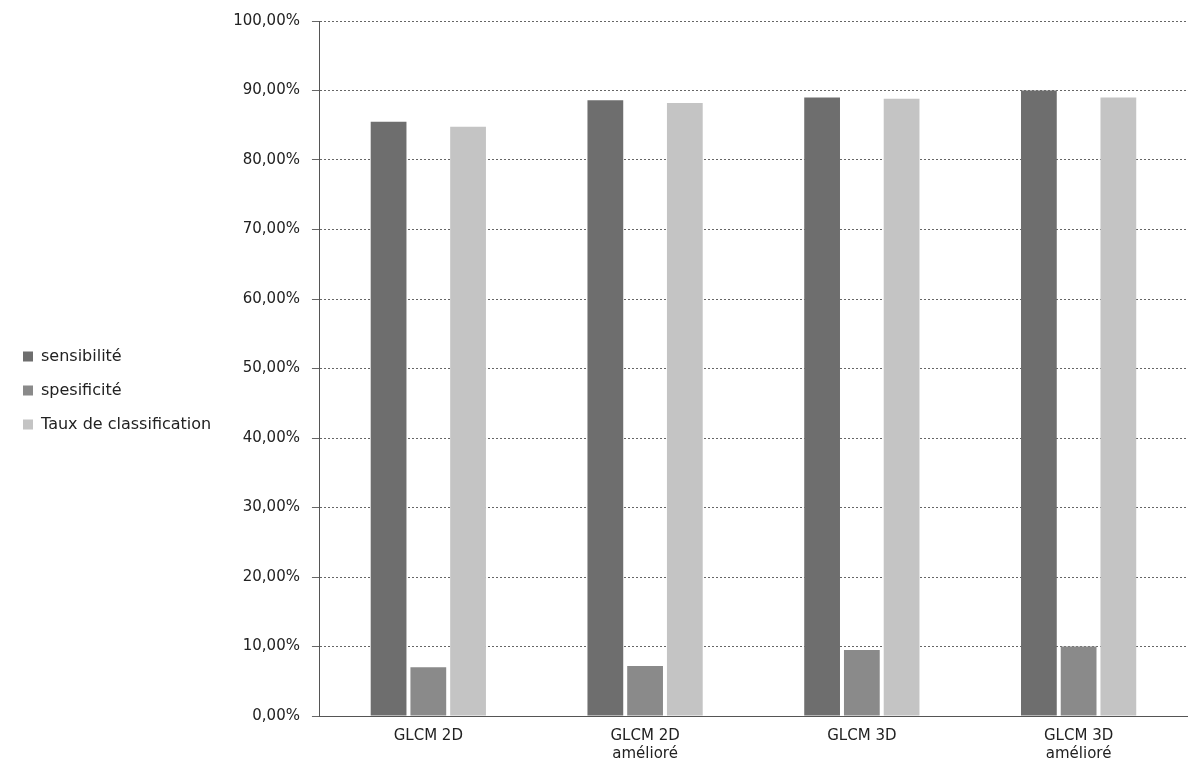 The width and height of the screenshot is (1195, 771). I want to click on legend-label: Taux de classification, so click(126, 423).